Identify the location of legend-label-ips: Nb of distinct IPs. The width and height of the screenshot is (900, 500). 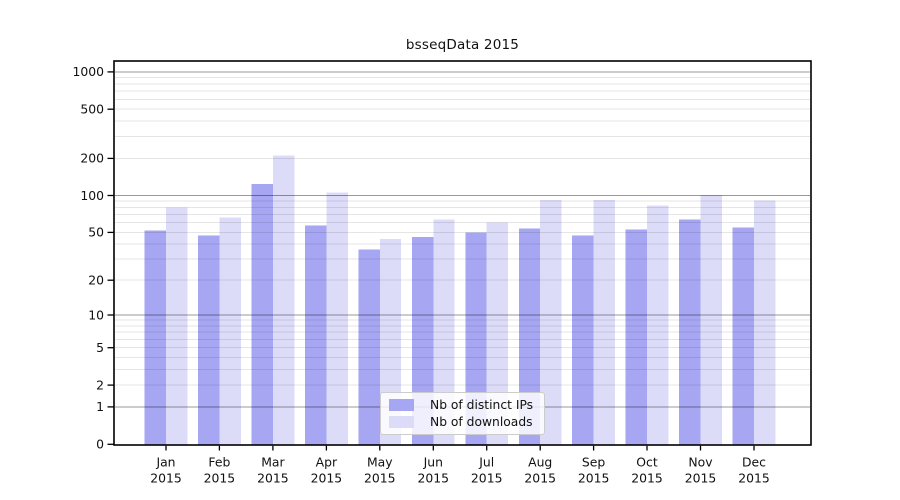
(482, 405).